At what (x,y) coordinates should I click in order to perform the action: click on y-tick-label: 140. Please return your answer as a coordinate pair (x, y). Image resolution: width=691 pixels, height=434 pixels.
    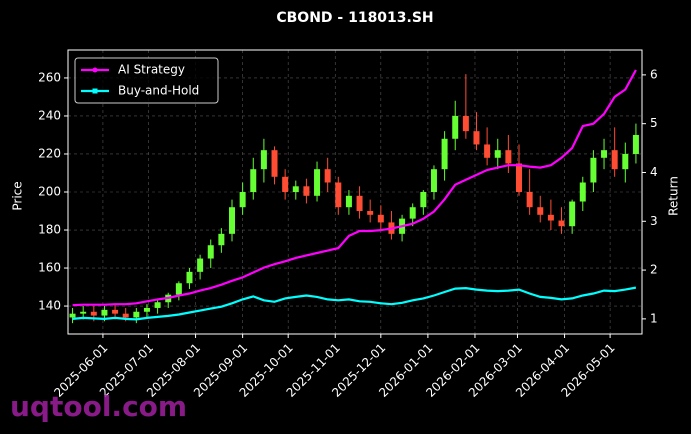
    Looking at the image, I should click on (49, 306).